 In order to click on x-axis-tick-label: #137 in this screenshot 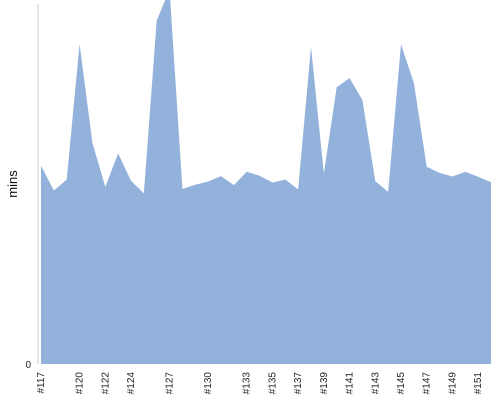, I will do `click(298, 383)`.